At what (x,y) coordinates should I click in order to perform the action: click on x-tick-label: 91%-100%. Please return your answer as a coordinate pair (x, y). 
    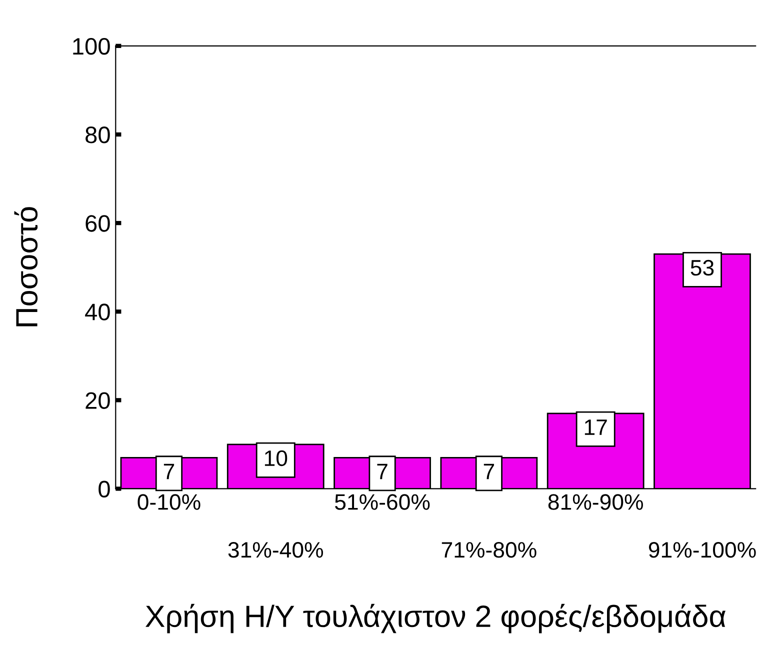
    Looking at the image, I should click on (702, 550).